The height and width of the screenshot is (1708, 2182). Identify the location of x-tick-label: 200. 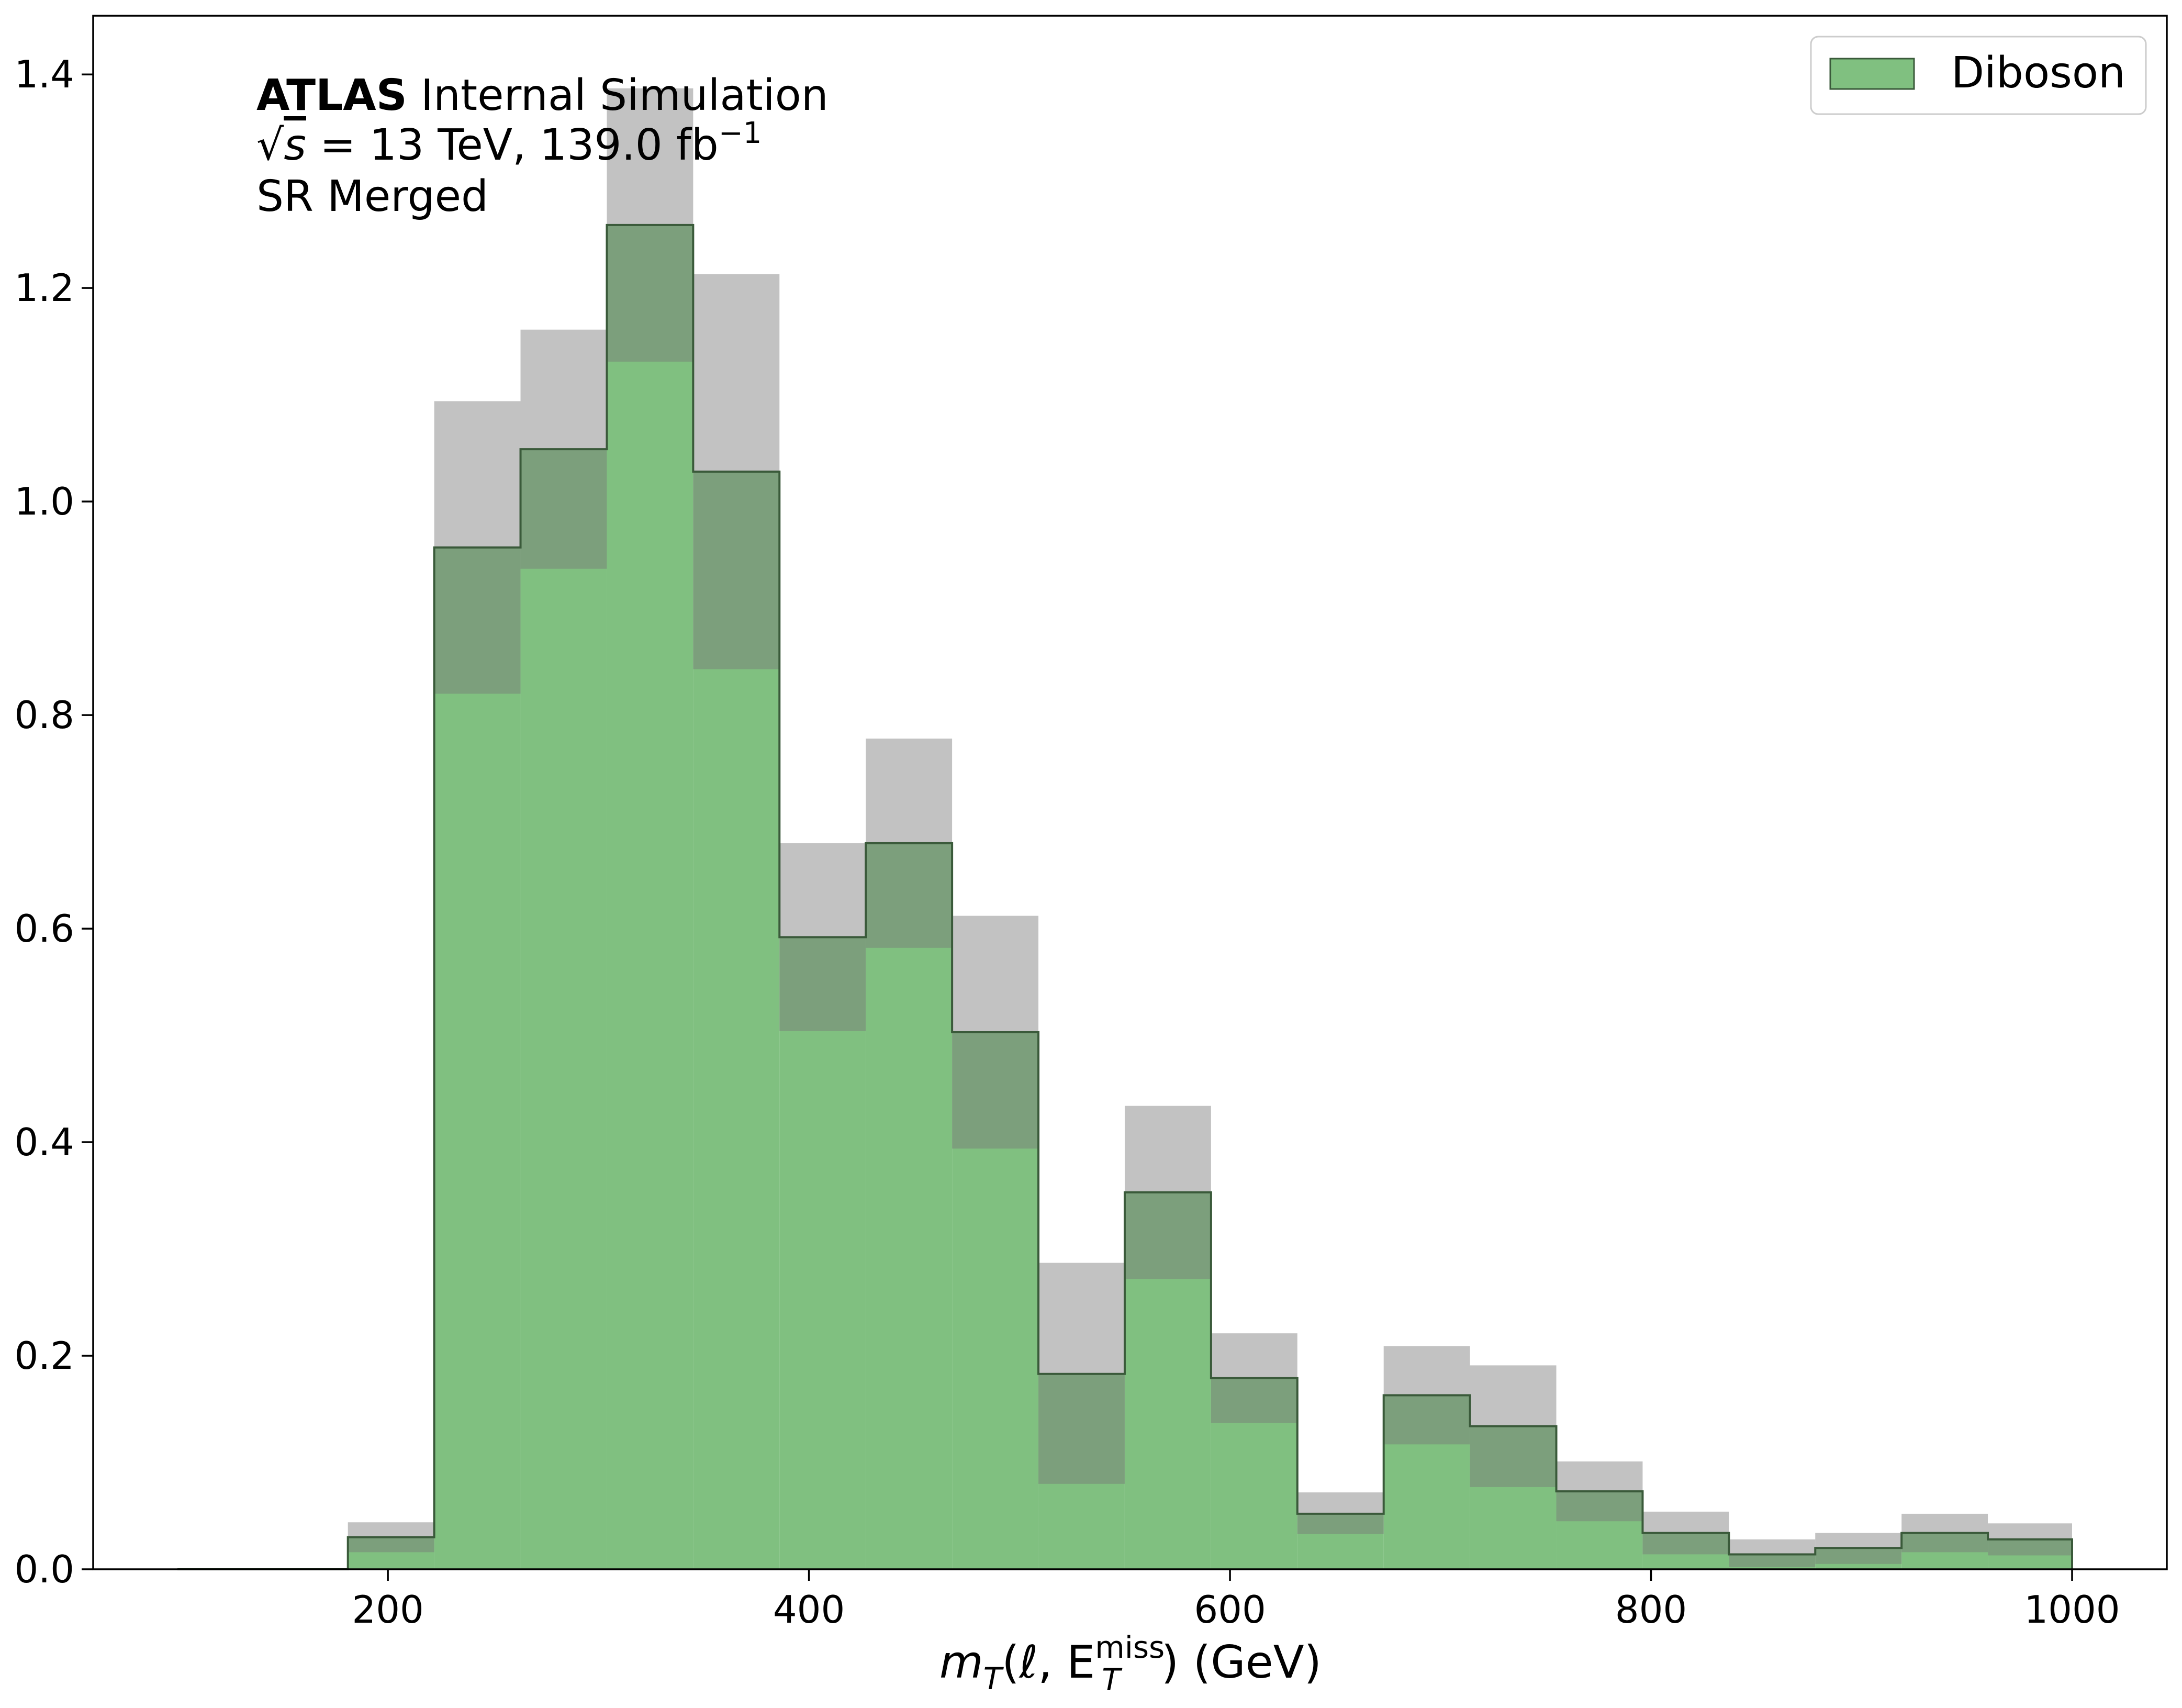
(387, 1610).